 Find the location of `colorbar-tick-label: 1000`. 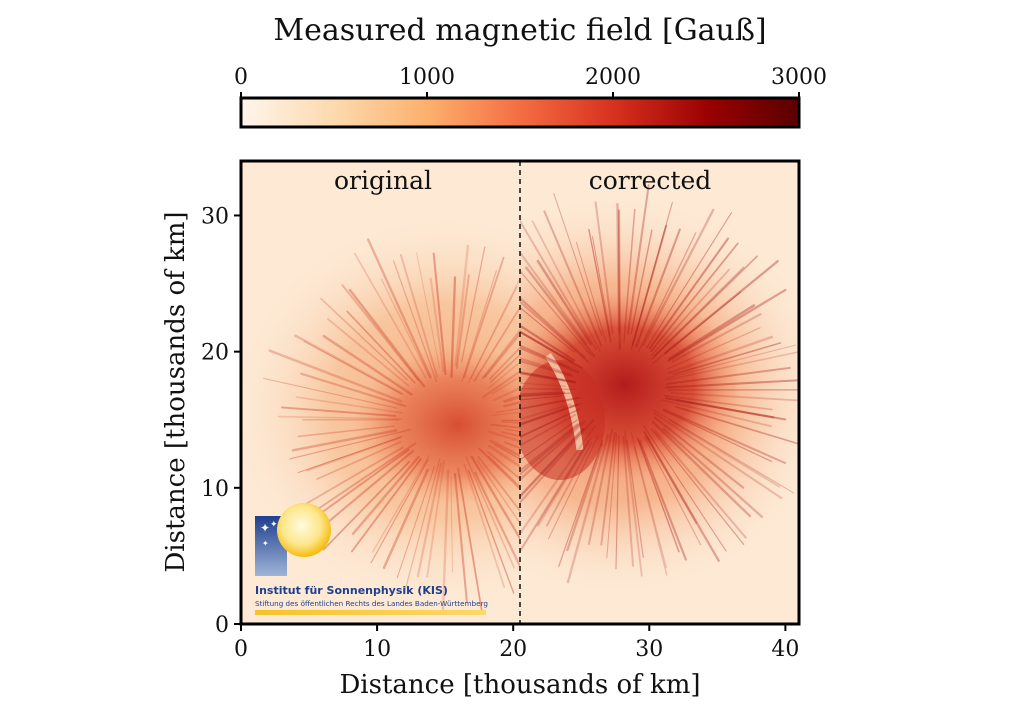

colorbar-tick-label: 1000 is located at coordinates (427, 77).